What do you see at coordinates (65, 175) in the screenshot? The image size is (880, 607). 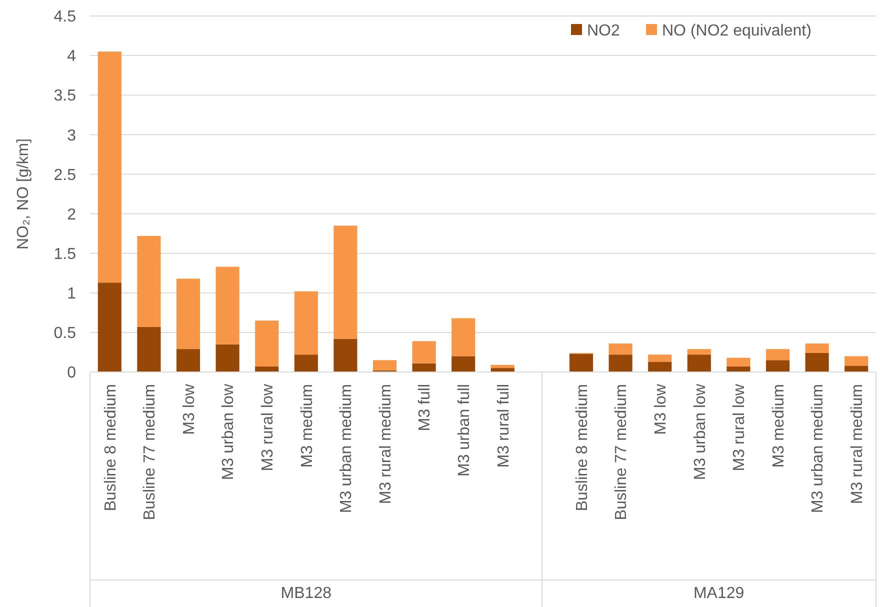 I see `y-tick-label: 2.5` at bounding box center [65, 175].